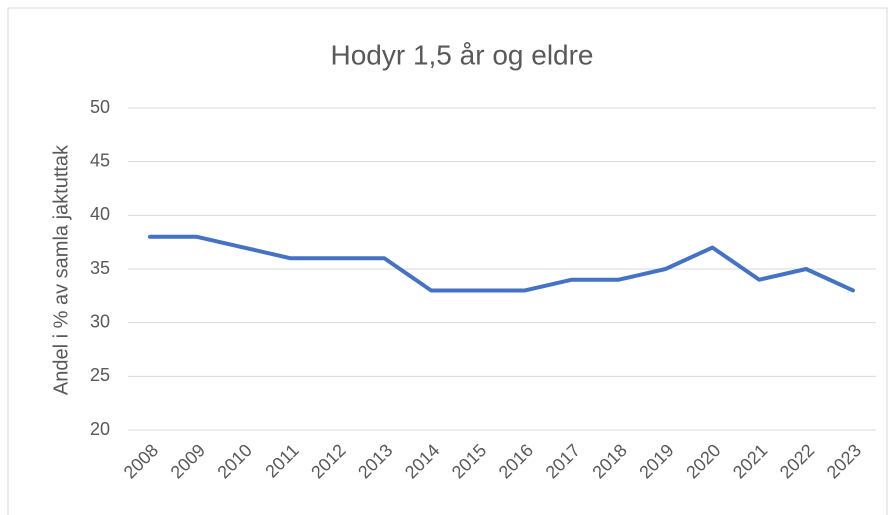 The height and width of the screenshot is (515, 895). I want to click on y-tick-label: 20, so click(100, 429).